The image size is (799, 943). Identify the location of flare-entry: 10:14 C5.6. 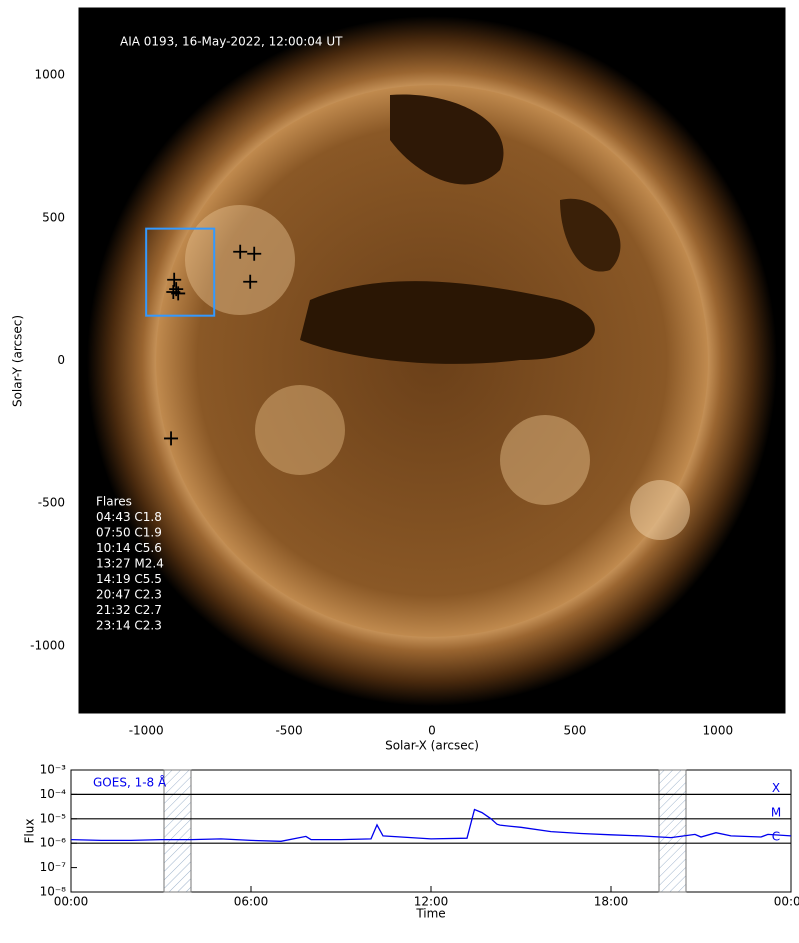
(129, 548).